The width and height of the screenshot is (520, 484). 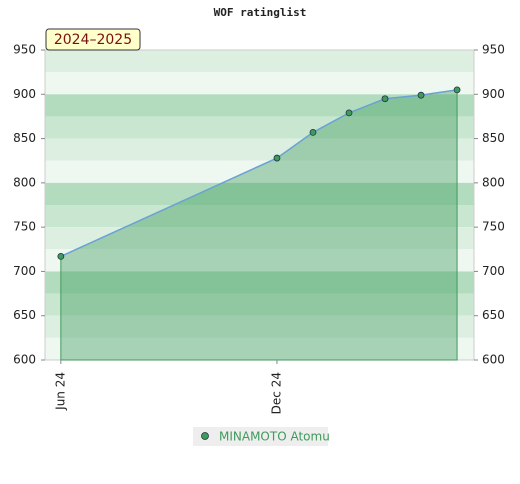 I want to click on y2-tick-label: 700, so click(x=493, y=271).